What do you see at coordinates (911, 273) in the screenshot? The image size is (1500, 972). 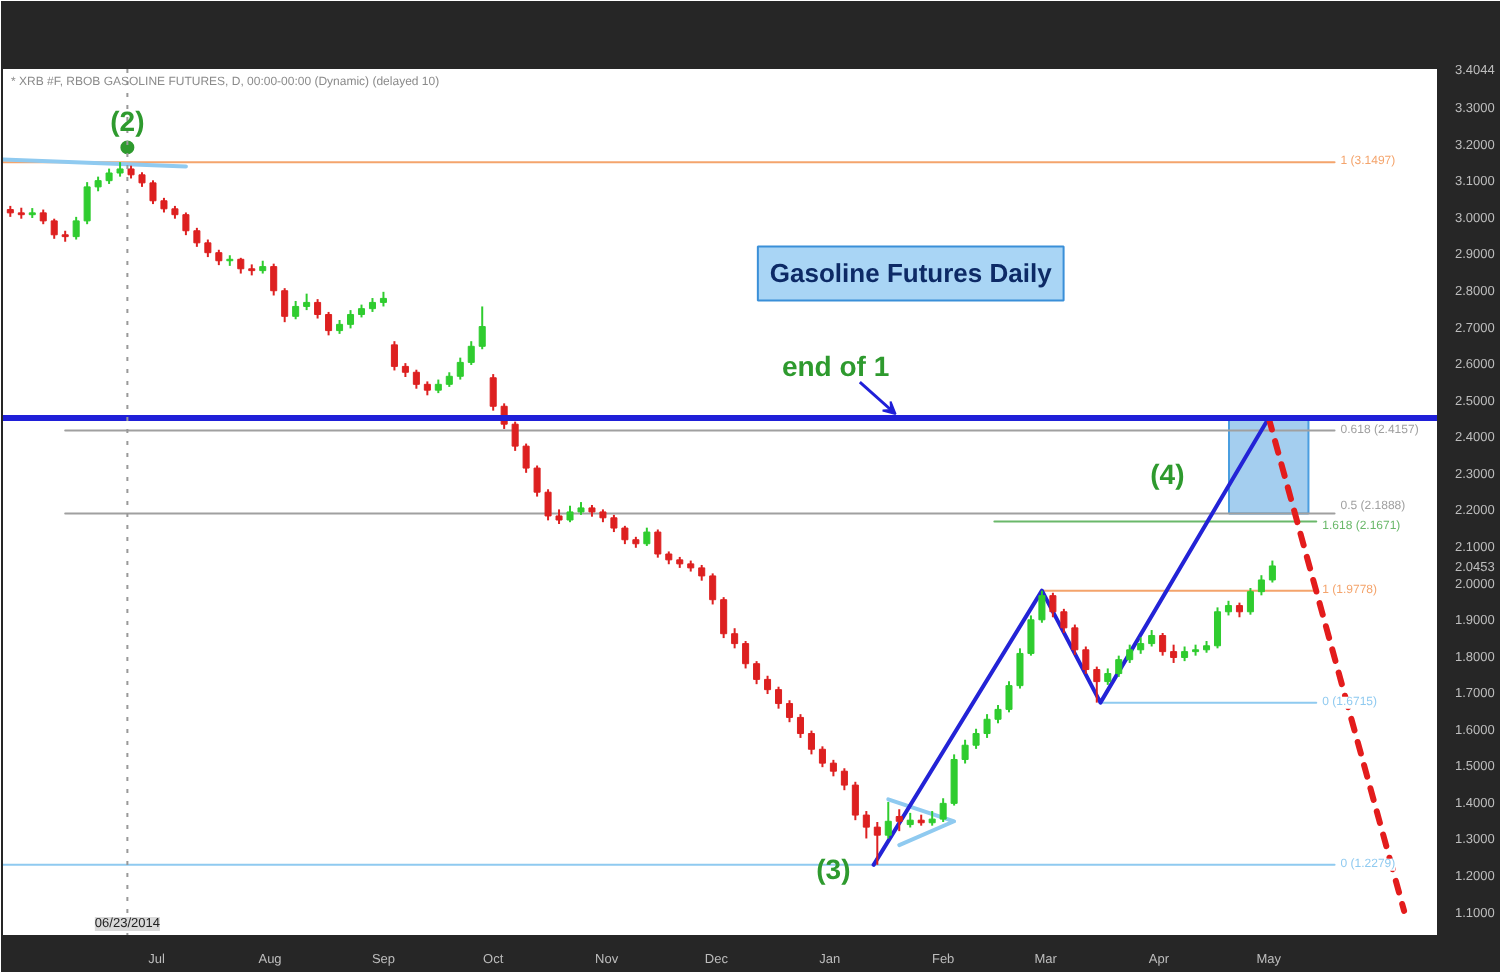 I see `text: Gasoline Futures Daily` at bounding box center [911, 273].